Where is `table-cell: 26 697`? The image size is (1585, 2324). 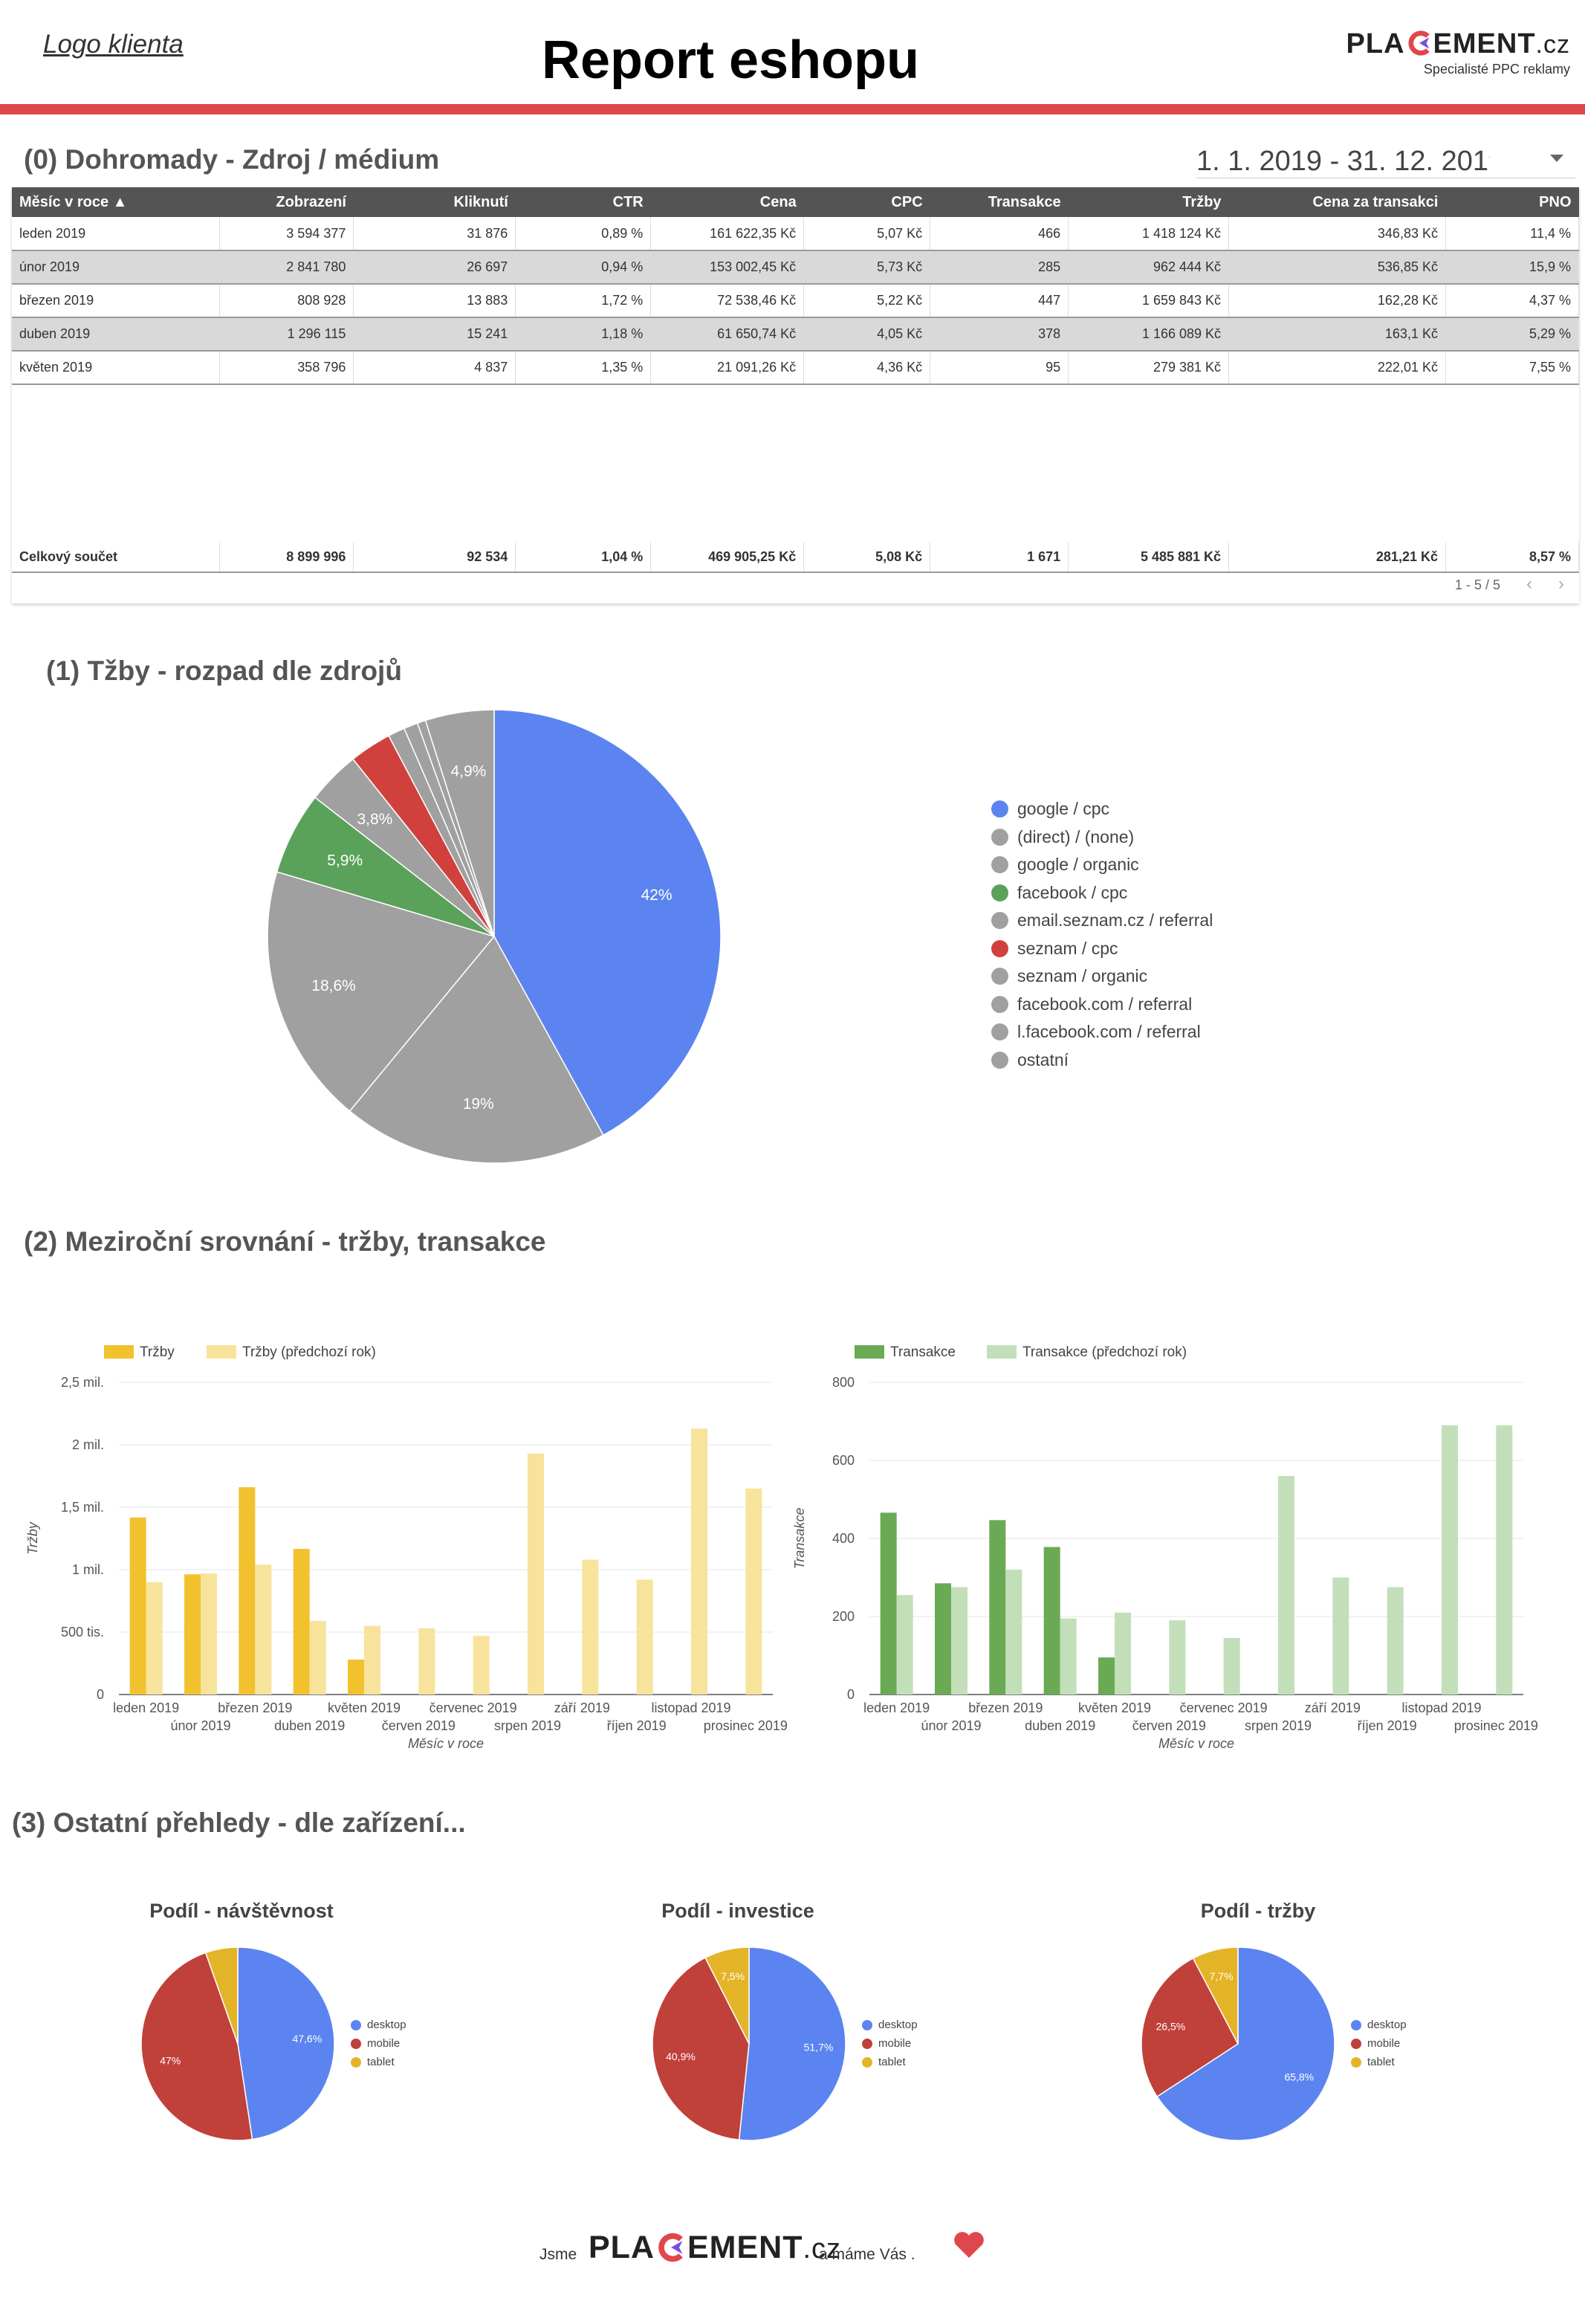
table-cell: 26 697 is located at coordinates (434, 267).